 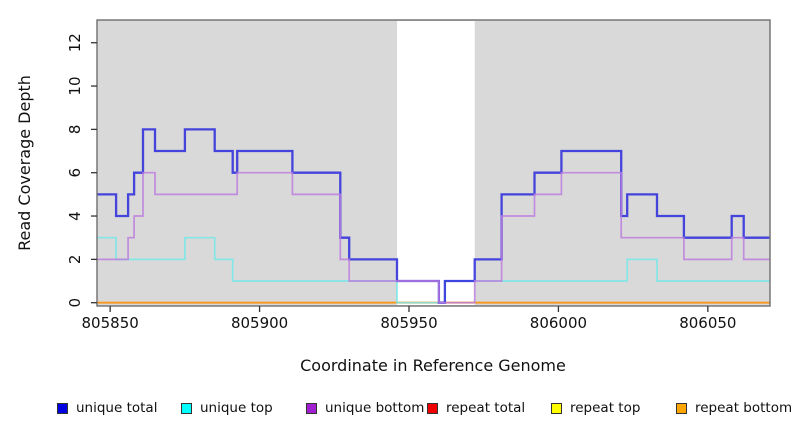 I want to click on y-tick-label: 12, so click(x=75, y=42).